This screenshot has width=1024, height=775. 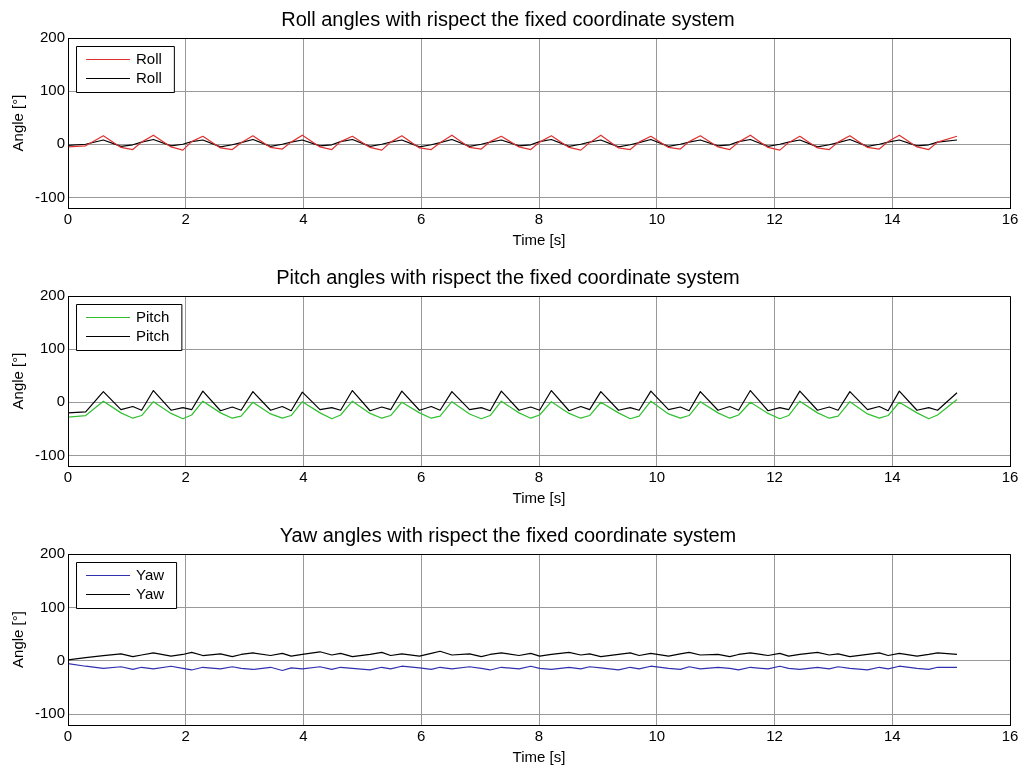 What do you see at coordinates (508, 18) in the screenshot?
I see `chart-title: Roll angles with rispect the fixed coordinate system` at bounding box center [508, 18].